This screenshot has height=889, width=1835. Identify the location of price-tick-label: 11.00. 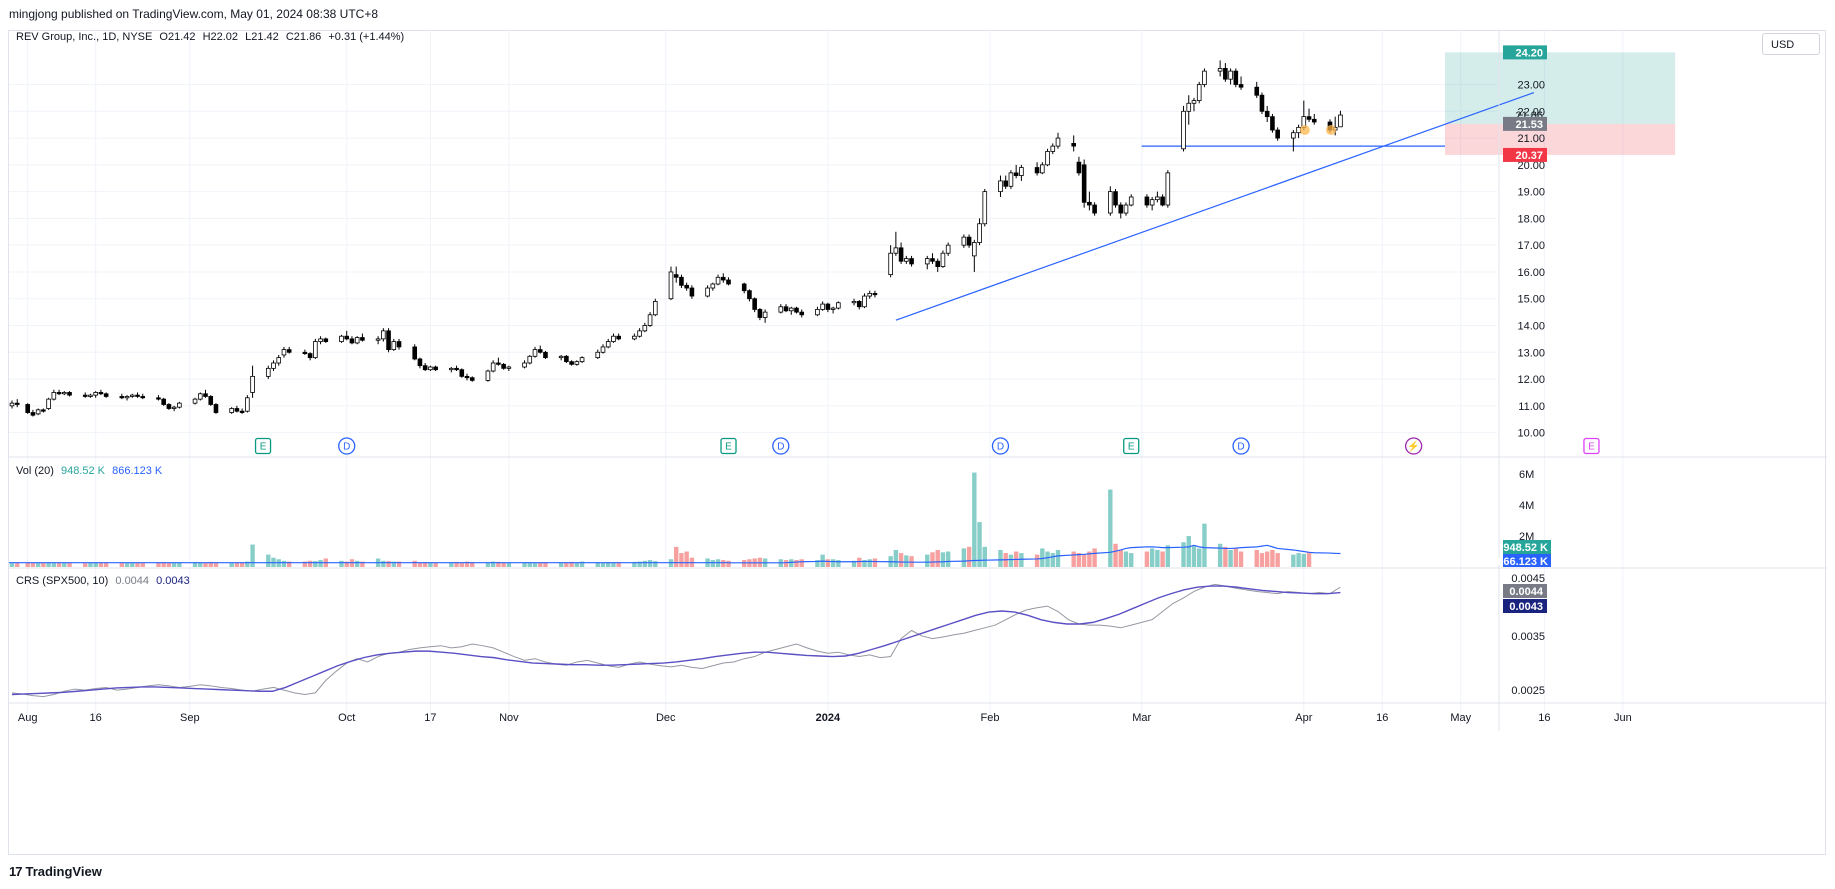
(1531, 407).